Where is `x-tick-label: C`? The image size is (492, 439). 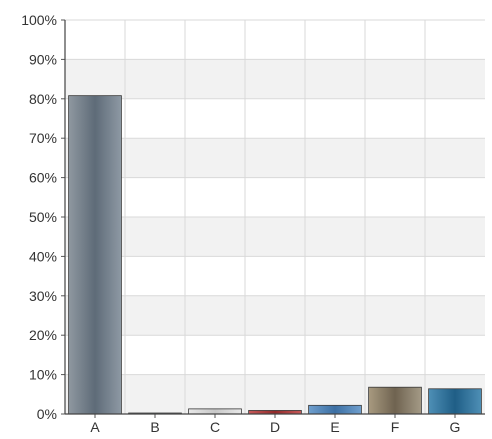 x-tick-label: C is located at coordinates (215, 426).